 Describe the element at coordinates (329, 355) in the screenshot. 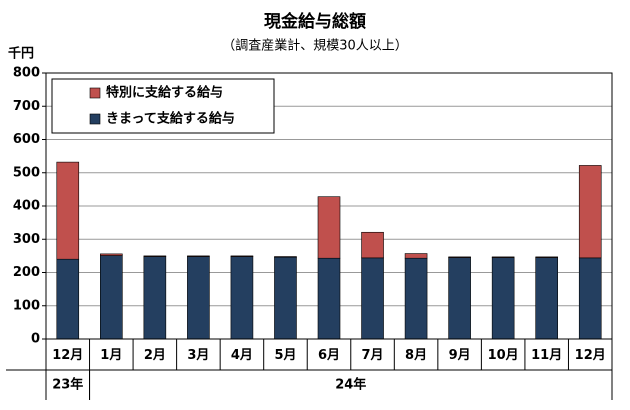

I see `x-tick-label: 6月` at that location.